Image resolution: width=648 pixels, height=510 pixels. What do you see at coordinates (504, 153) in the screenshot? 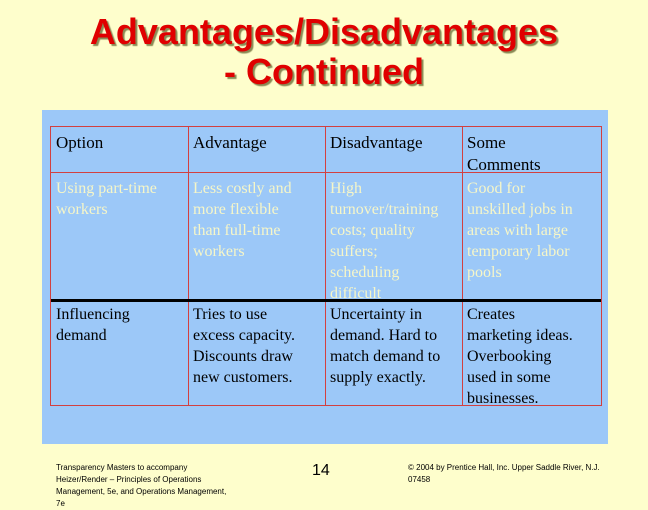
I see `header-comments: Some Comments` at bounding box center [504, 153].